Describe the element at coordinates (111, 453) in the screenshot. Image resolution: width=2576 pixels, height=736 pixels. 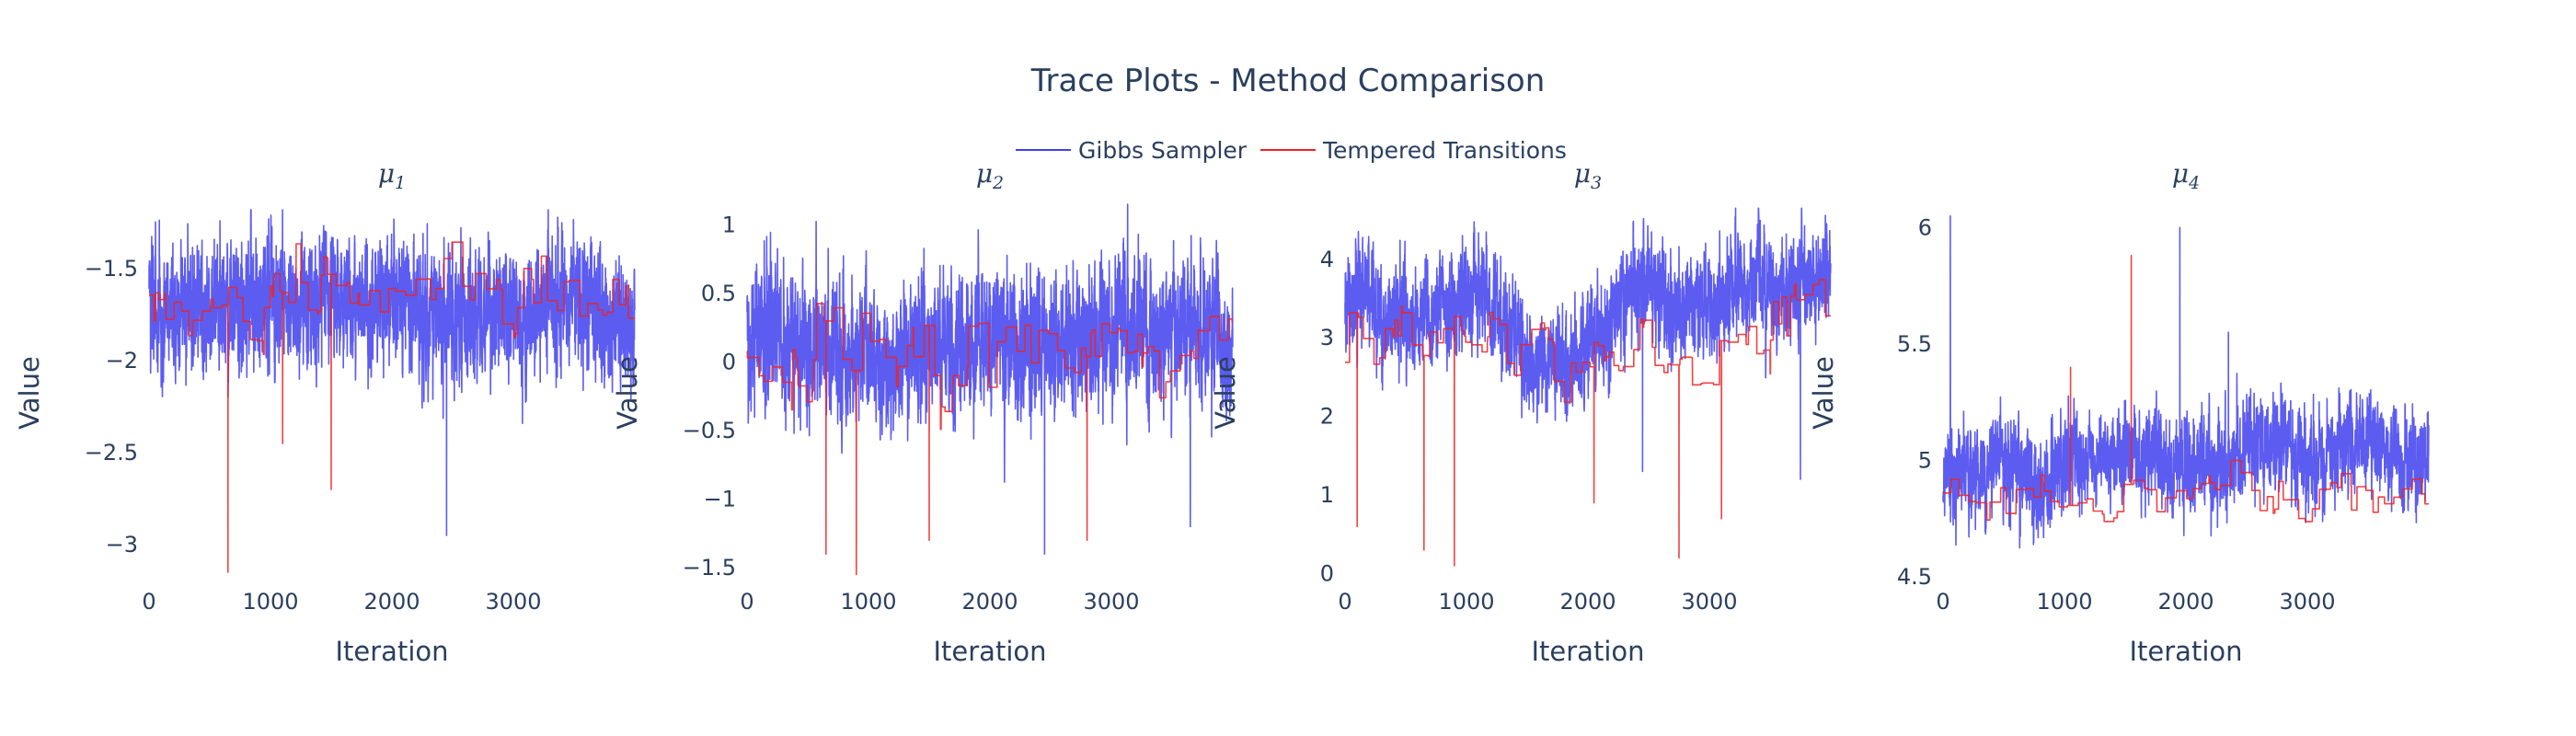
I see `y-tick-label: −2.5` at that location.